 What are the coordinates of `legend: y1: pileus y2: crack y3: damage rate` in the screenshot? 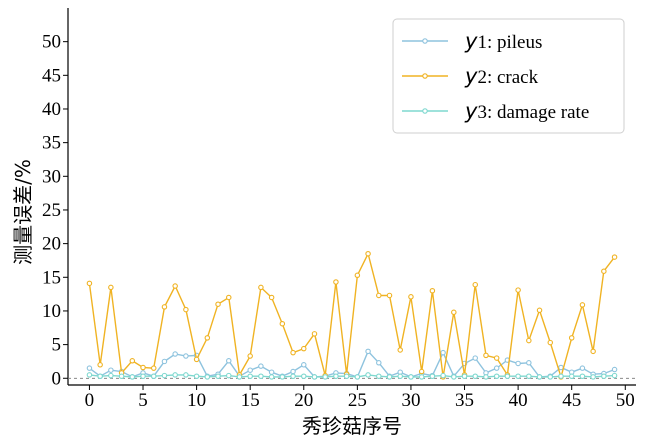 It's located at (508, 76).